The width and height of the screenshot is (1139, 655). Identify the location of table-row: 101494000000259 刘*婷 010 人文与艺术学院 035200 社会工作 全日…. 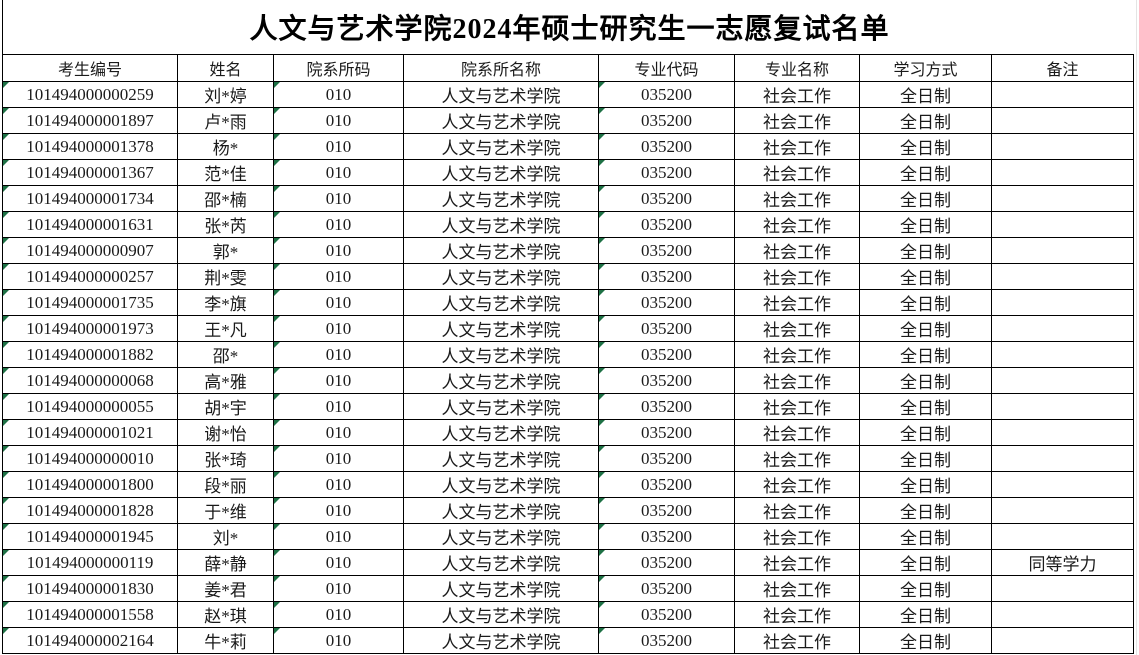
(568, 94).